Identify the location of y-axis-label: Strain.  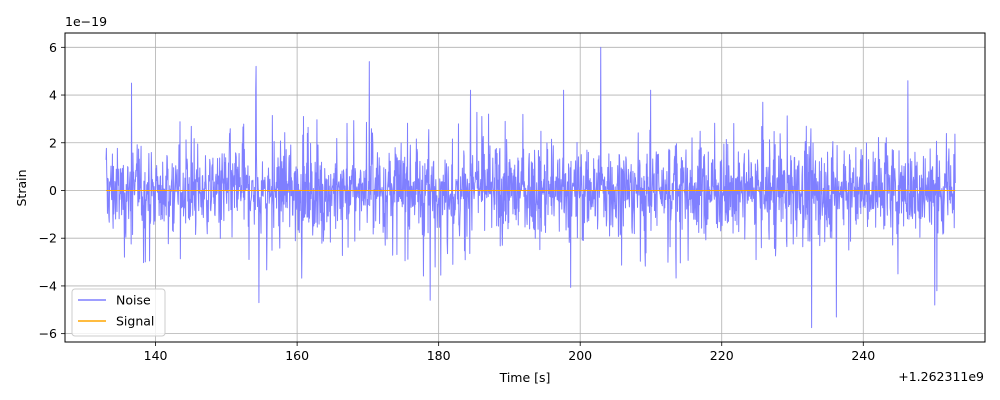
(21, 187).